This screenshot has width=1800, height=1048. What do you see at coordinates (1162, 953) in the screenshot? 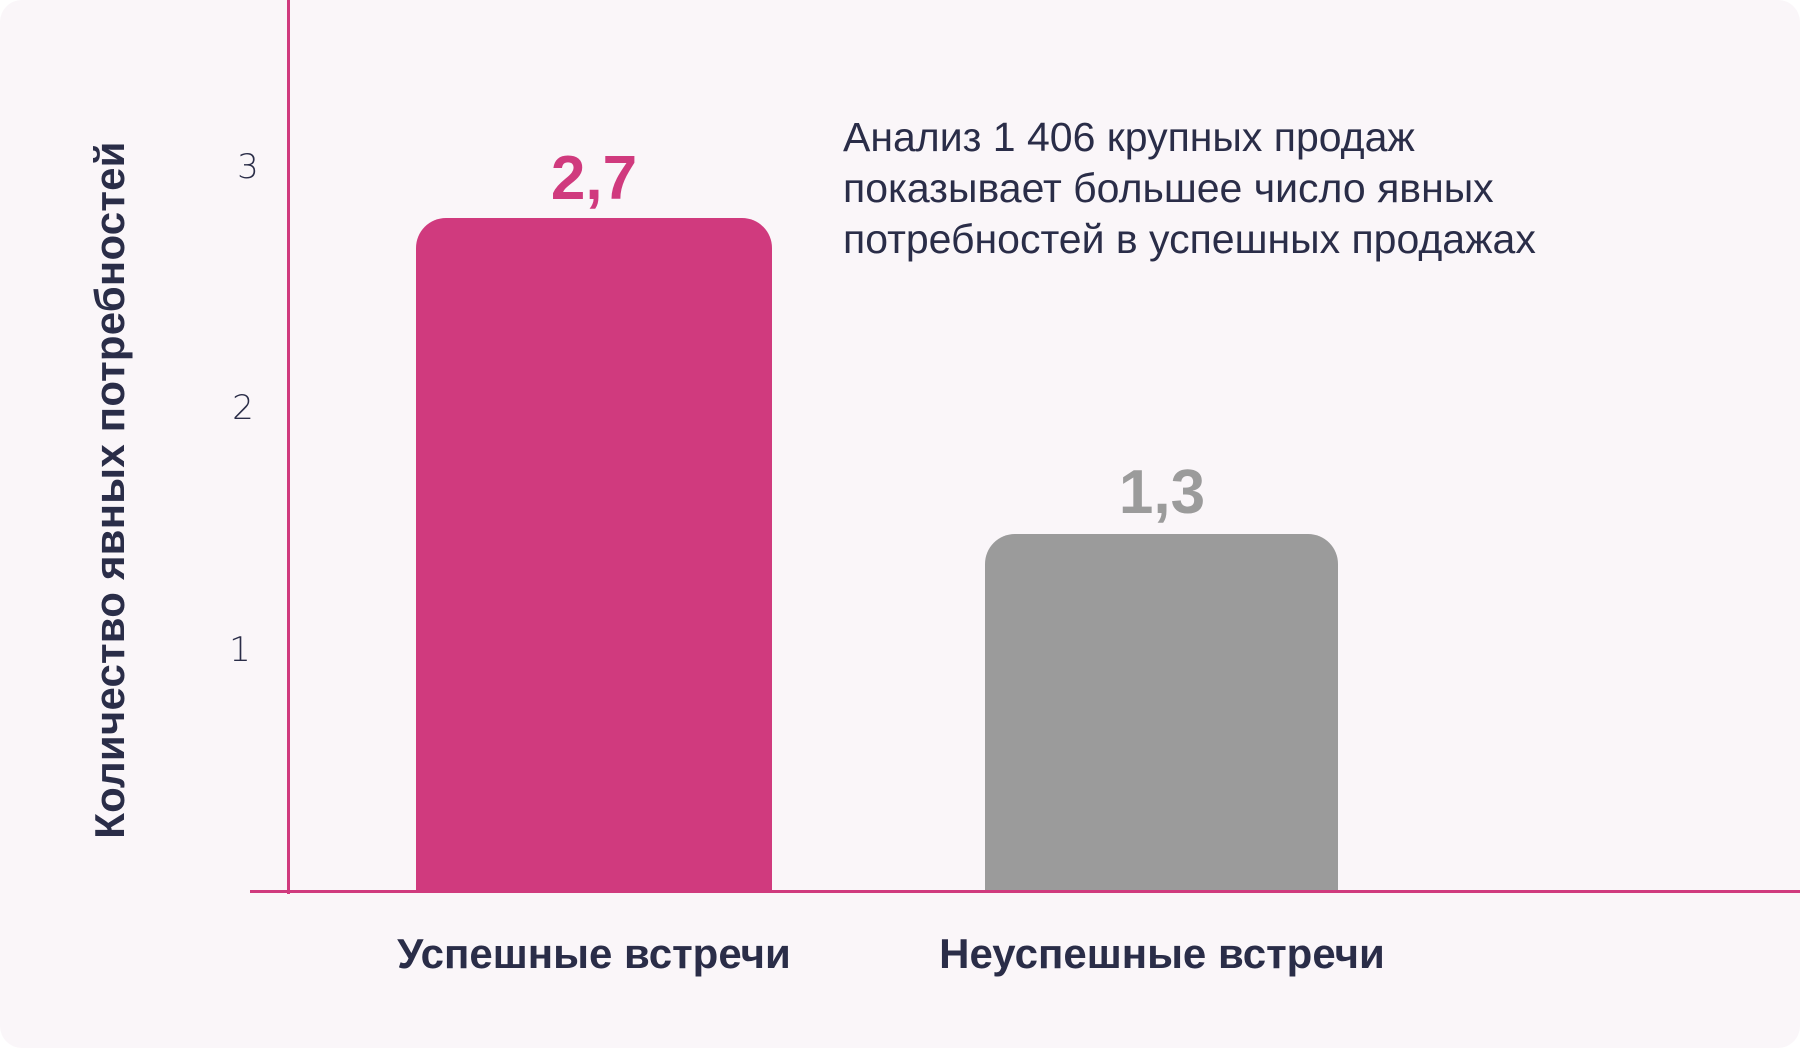
I see `category-label-unsuccessful: Неуспешные встречи` at bounding box center [1162, 953].